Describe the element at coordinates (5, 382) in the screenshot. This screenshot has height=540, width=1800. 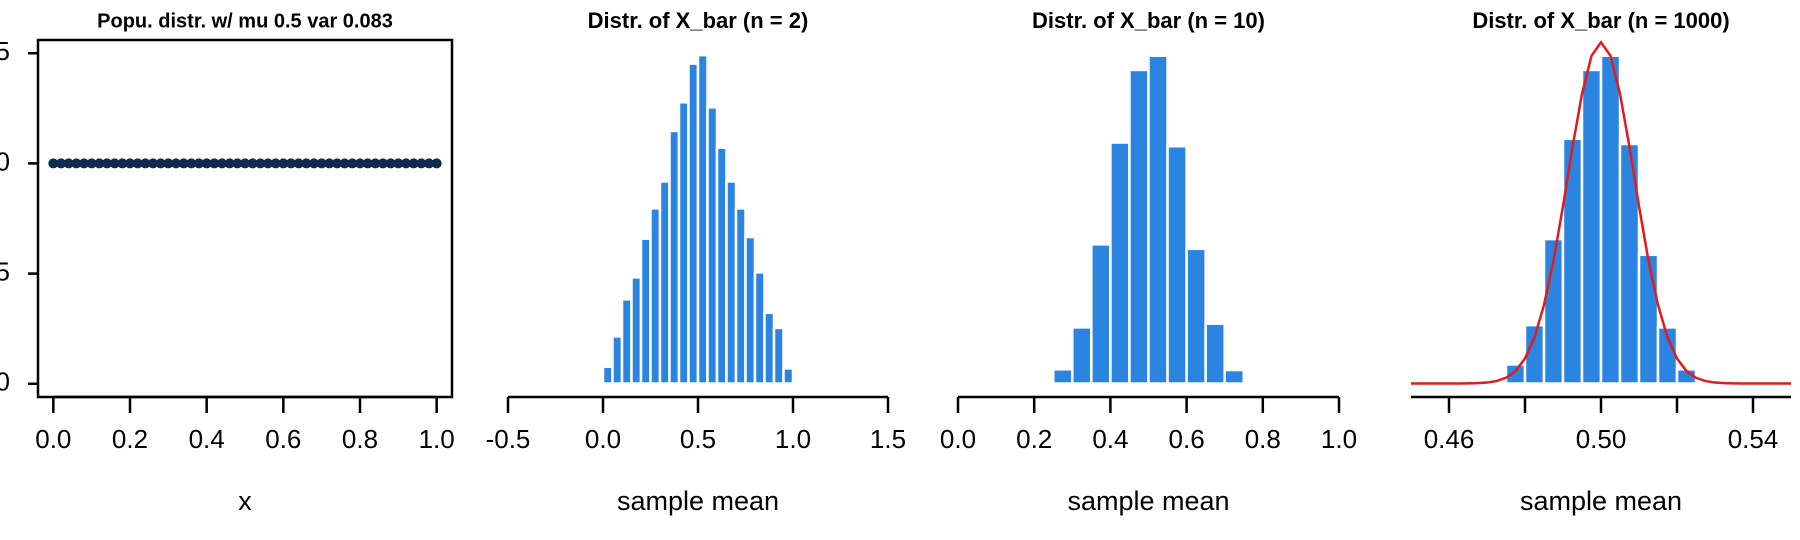
I see `y-tick-label: 0.0` at that location.